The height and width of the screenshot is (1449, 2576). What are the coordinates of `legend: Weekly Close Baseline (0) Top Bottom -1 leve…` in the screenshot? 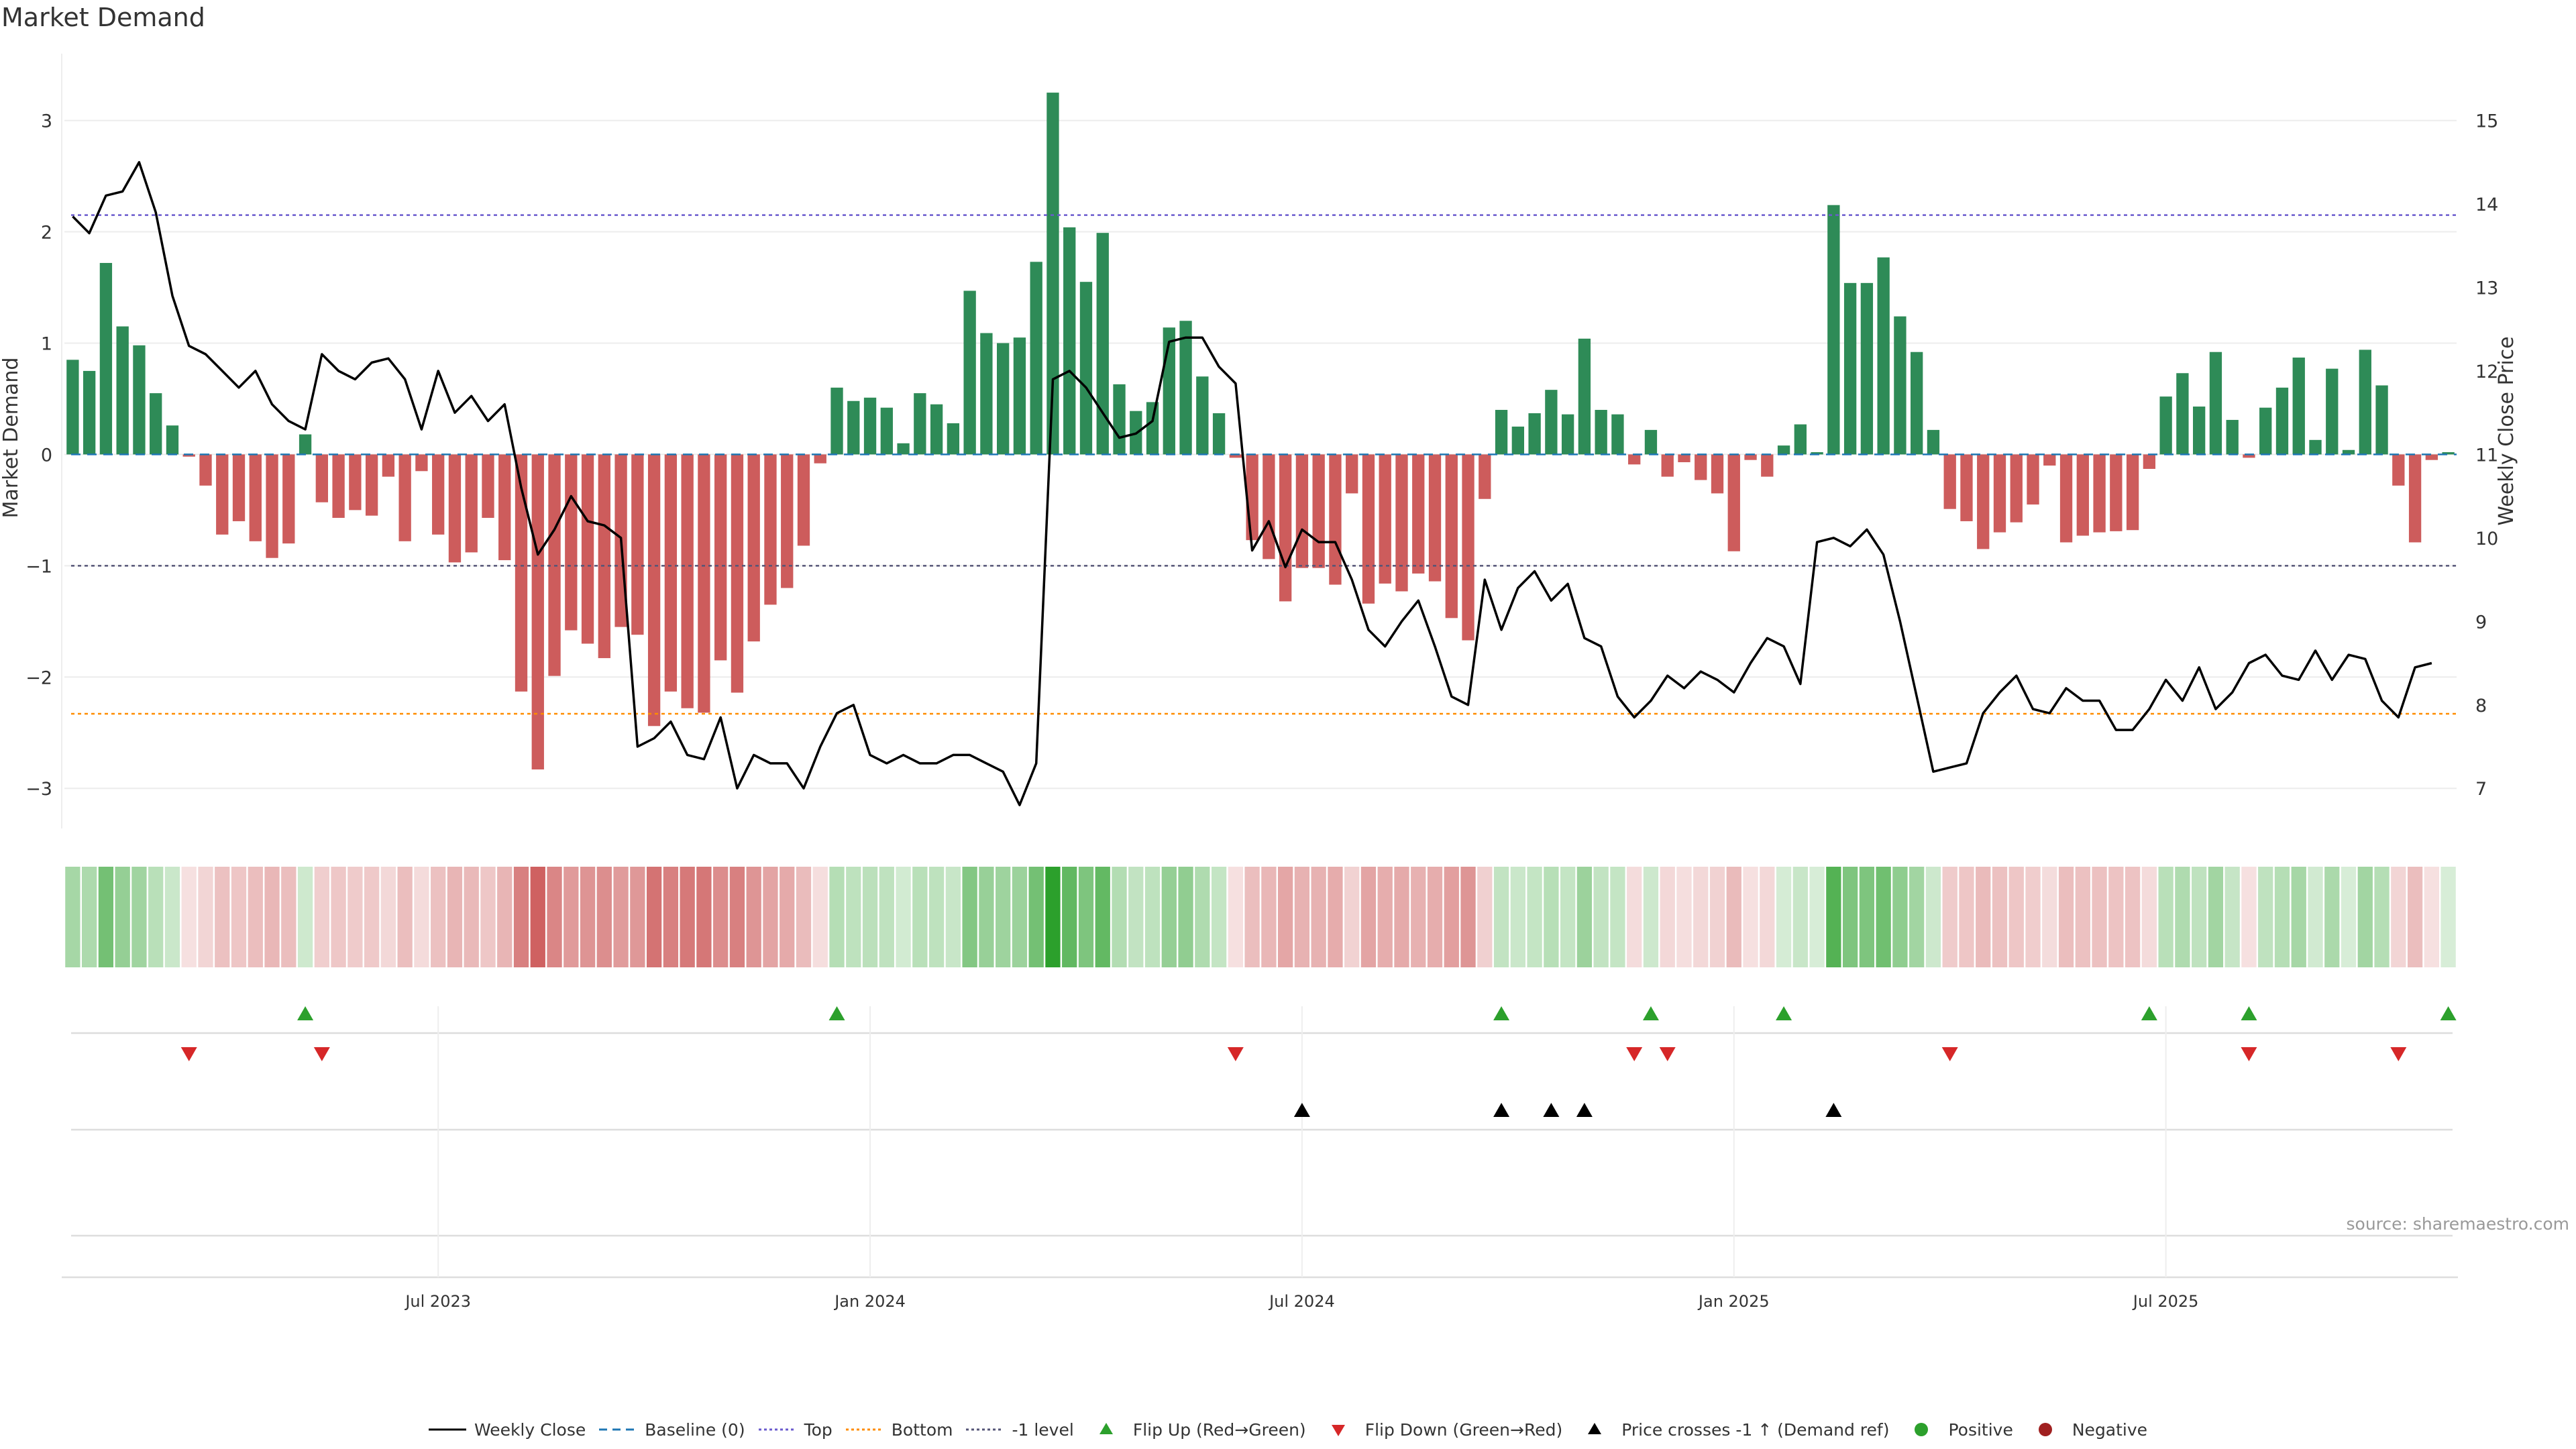 It's located at (1288, 1429).